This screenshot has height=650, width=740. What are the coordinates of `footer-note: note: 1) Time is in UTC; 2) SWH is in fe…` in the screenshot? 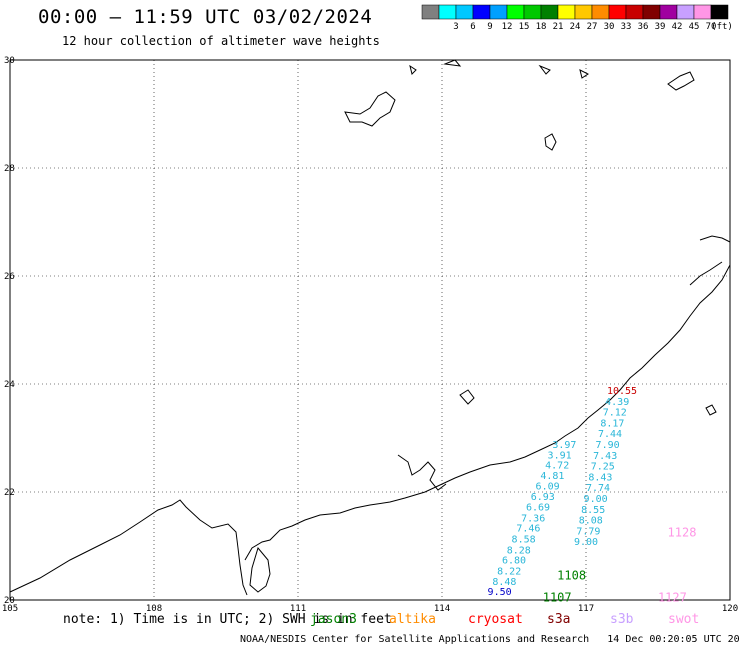 It's located at (227, 619).